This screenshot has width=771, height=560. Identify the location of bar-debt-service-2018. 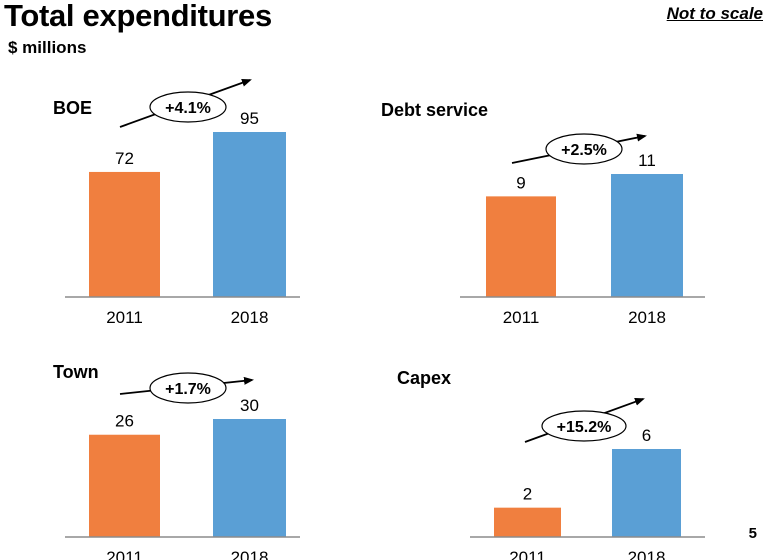
(647, 235).